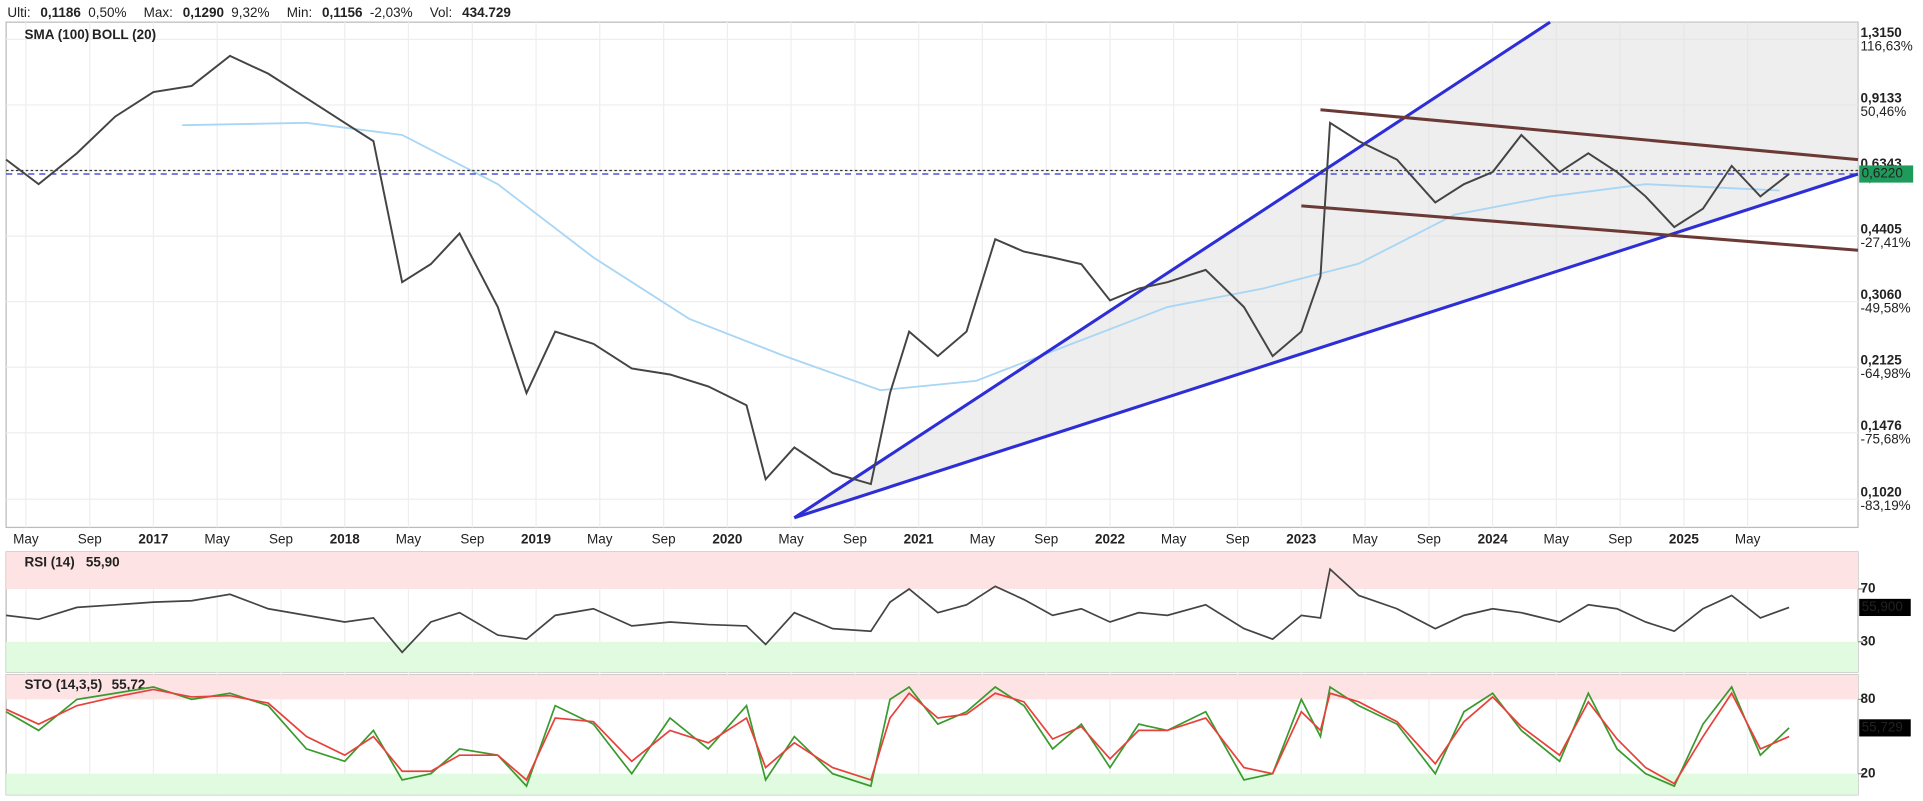 The width and height of the screenshot is (1923, 801). What do you see at coordinates (919, 538) in the screenshot?
I see `x-tick-label: 2021` at bounding box center [919, 538].